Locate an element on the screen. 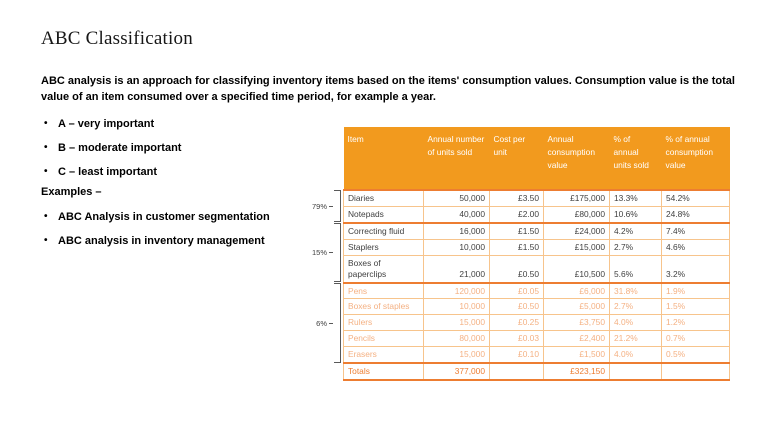 This screenshot has width=768, height=433. table-cell: £24,000 is located at coordinates (576, 230).